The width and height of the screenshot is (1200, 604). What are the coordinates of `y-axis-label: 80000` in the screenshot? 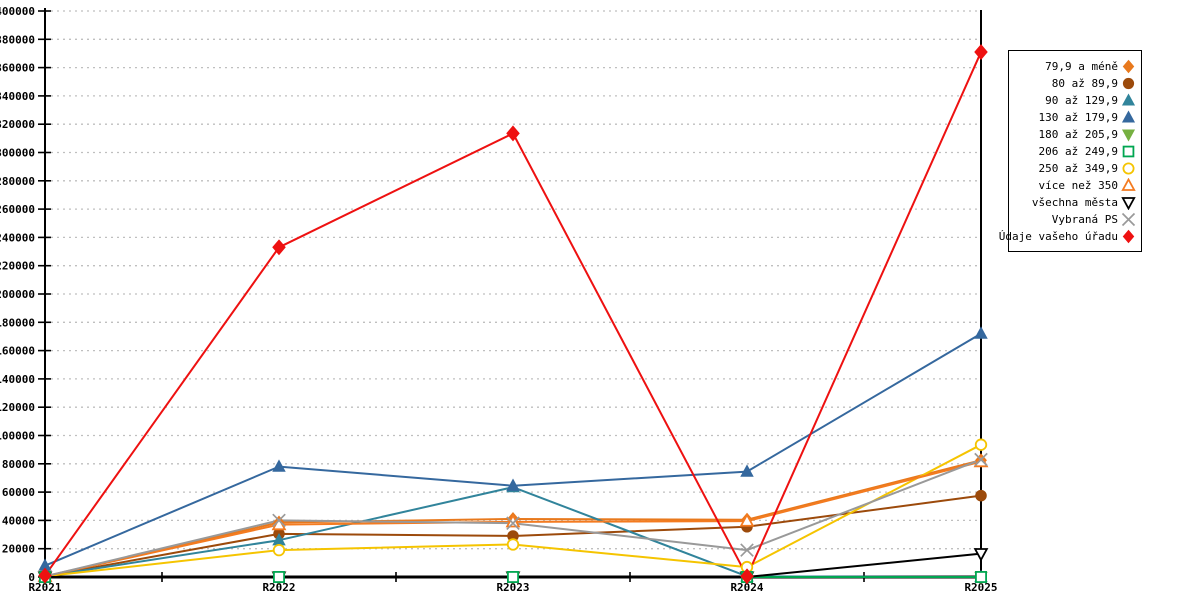 It's located at (18, 464).